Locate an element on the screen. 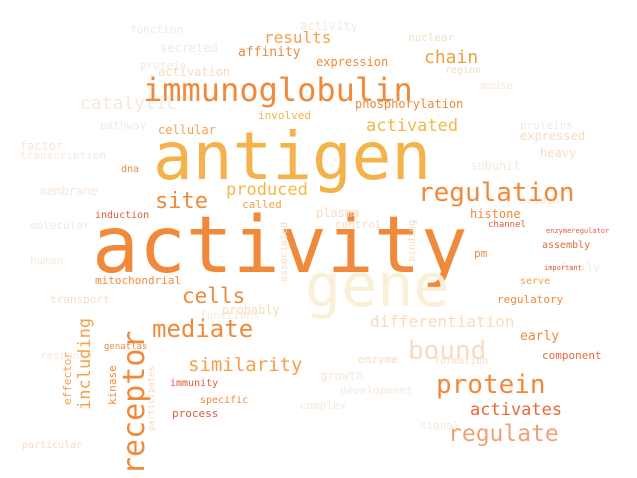 Image resolution: width=637 pixels, height=478 pixels. word: receptor is located at coordinates (134, 403).